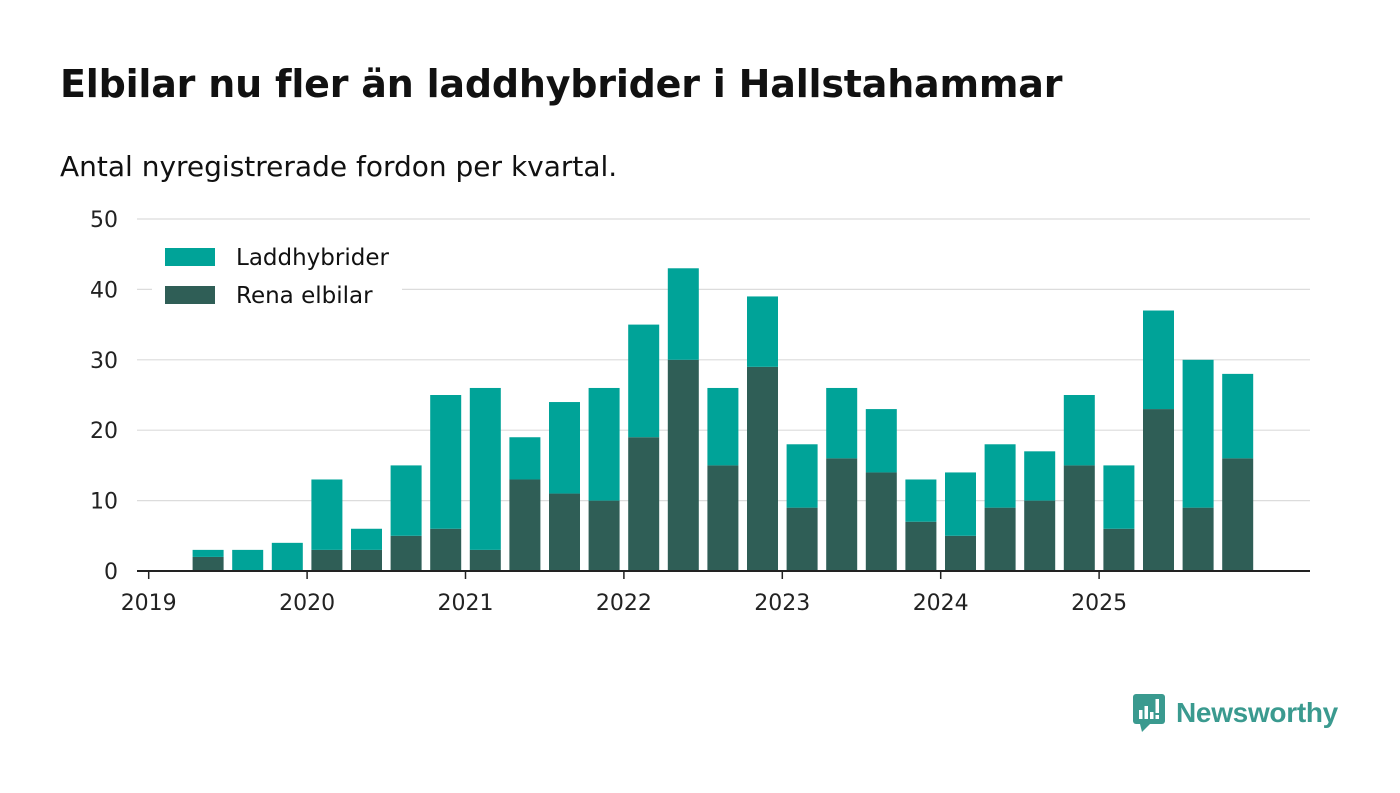  Describe the element at coordinates (111, 572) in the screenshot. I see `y-tick-label: 0` at that location.